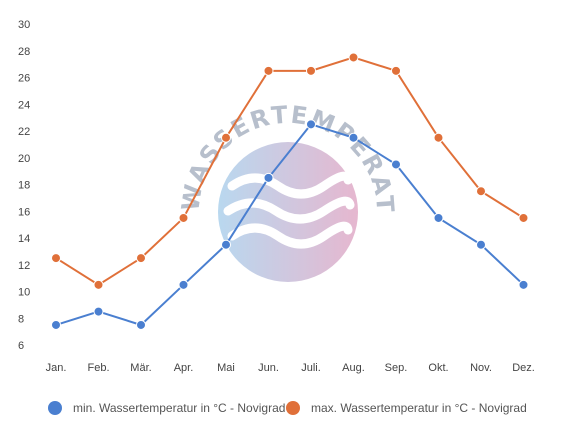 This screenshot has height=436, width=574. What do you see at coordinates (24, 212) in the screenshot?
I see `y-tick-label: 16` at bounding box center [24, 212].